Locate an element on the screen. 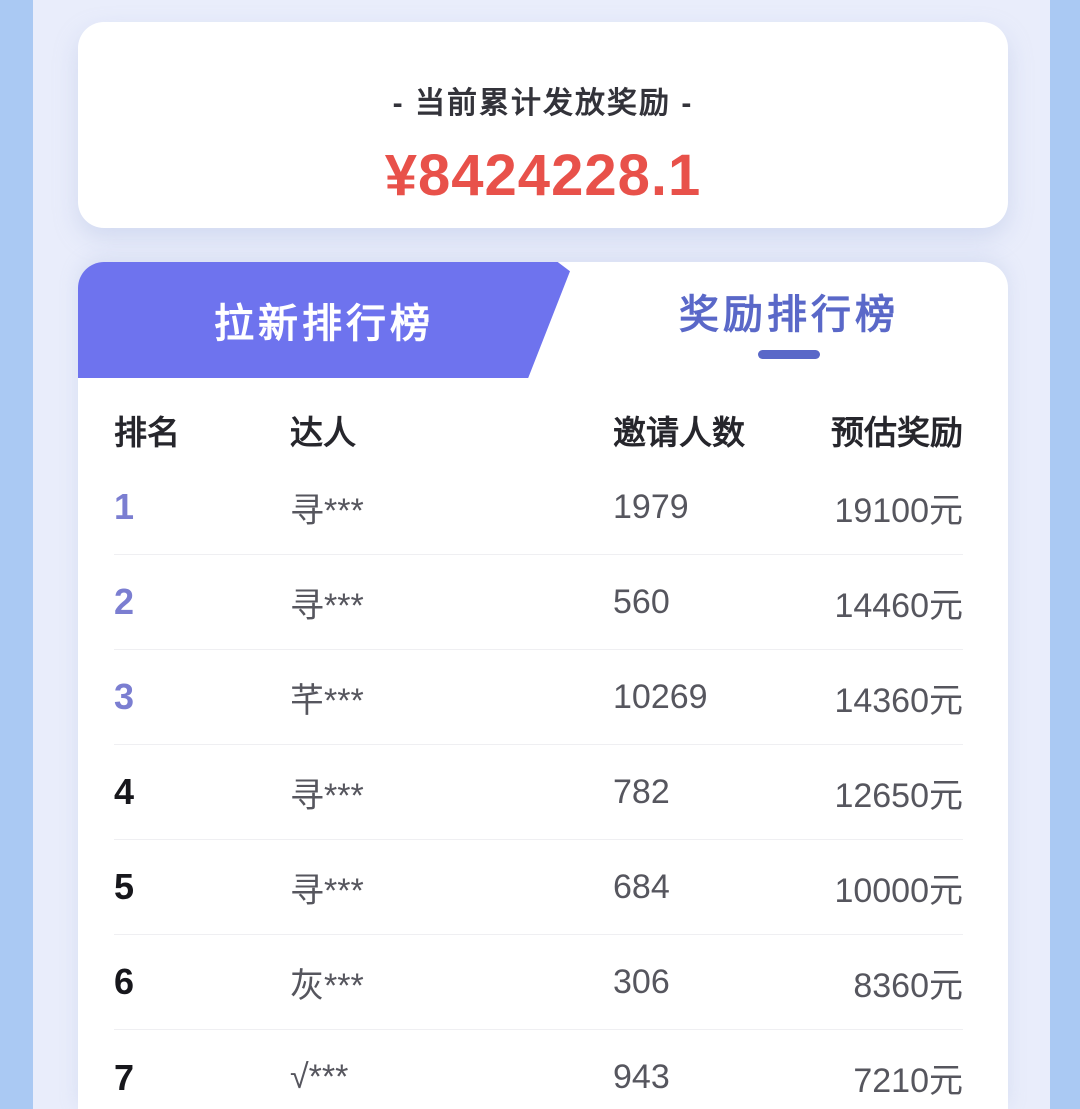 The width and height of the screenshot is (1080, 1109). cell-reward: 19100元 is located at coordinates (898, 510).